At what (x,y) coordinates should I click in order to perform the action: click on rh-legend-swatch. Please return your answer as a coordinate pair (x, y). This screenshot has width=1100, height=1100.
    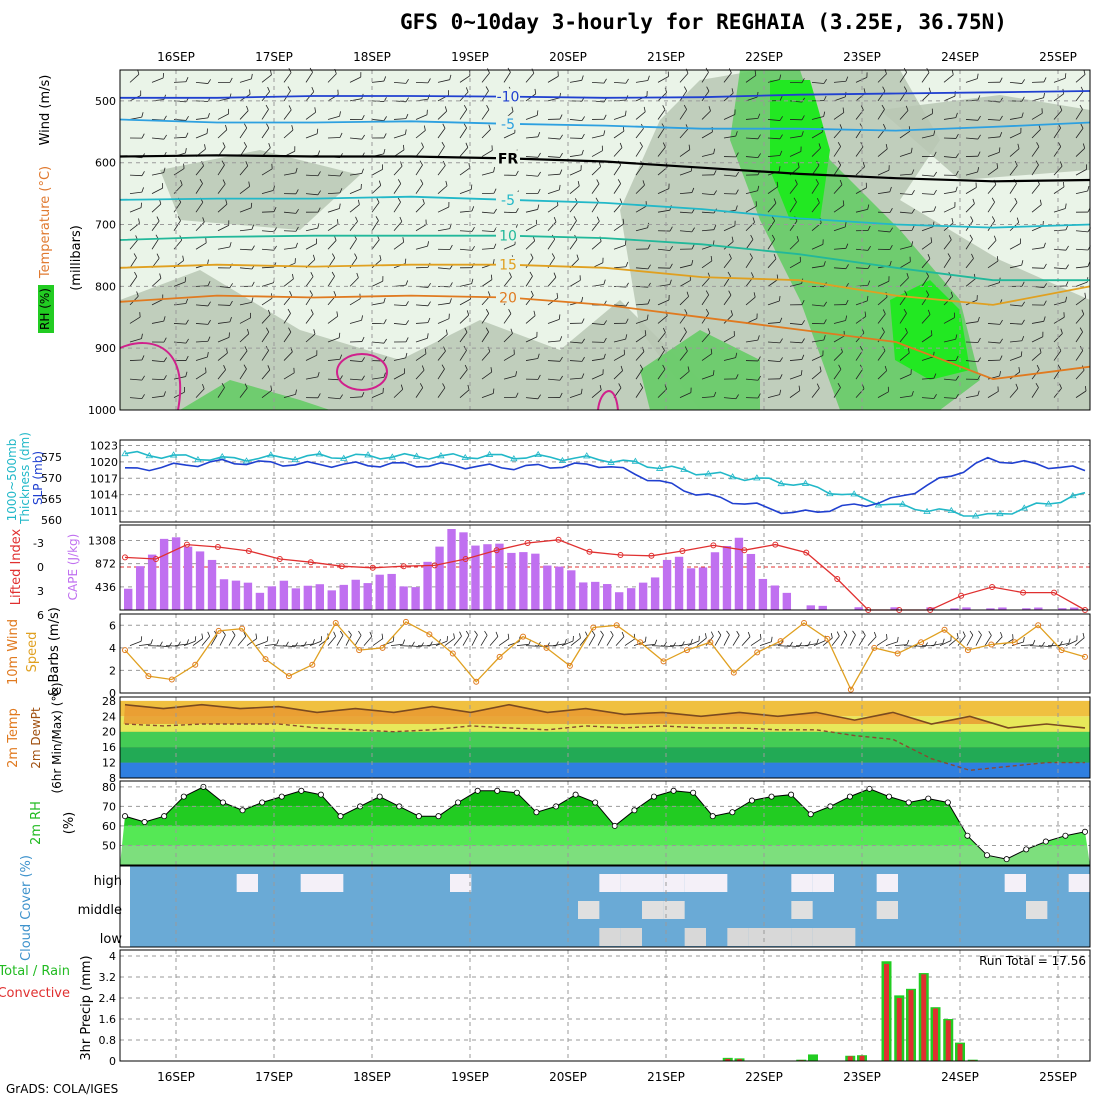
    Looking at the image, I should click on (46, 309).